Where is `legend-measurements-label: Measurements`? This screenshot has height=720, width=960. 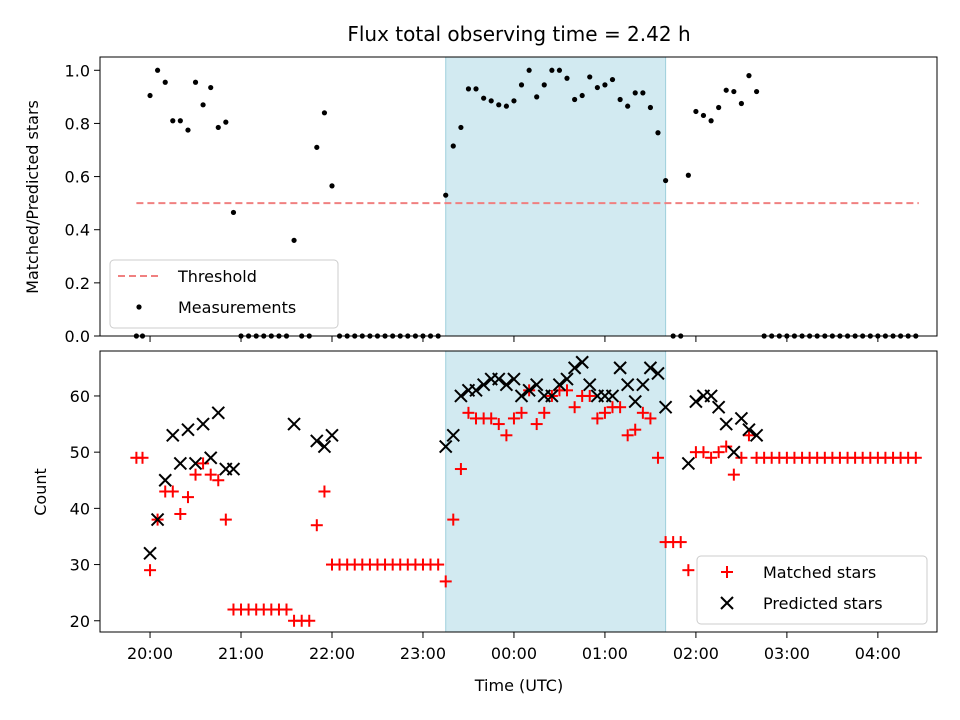
legend-measurements-label: Measurements is located at coordinates (237, 307).